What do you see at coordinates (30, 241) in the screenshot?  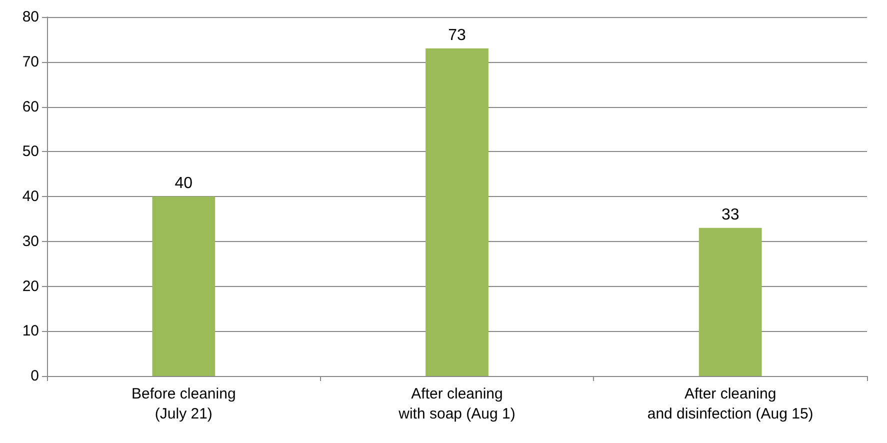 I see `y-tick-label: 30` at bounding box center [30, 241].